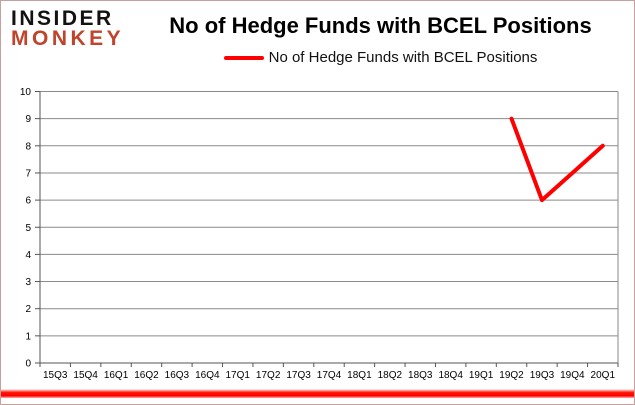 The height and width of the screenshot is (405, 635). What do you see at coordinates (317, 393) in the screenshot?
I see `bottom-red-bar` at bounding box center [317, 393].